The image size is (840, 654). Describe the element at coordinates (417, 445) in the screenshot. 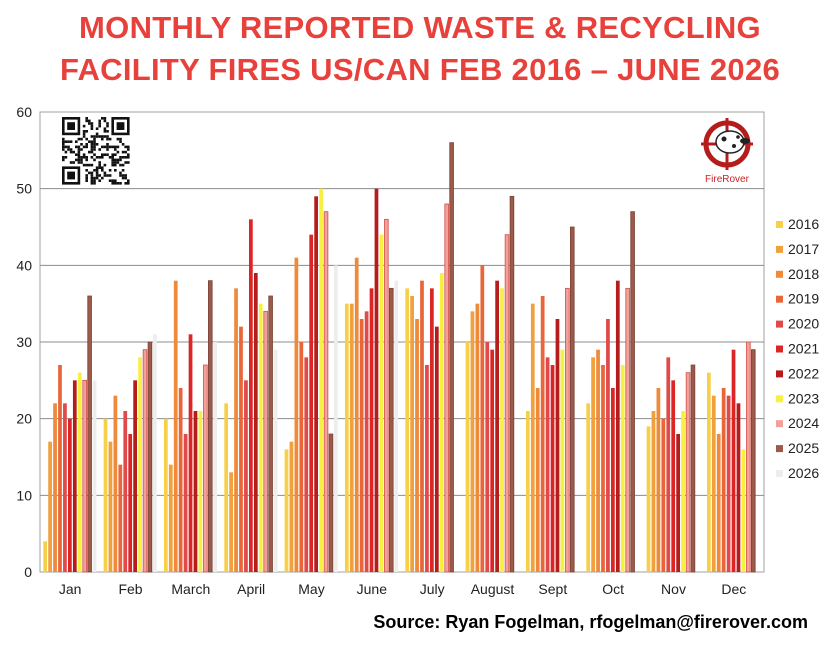

I see `bar-2018-july` at that location.